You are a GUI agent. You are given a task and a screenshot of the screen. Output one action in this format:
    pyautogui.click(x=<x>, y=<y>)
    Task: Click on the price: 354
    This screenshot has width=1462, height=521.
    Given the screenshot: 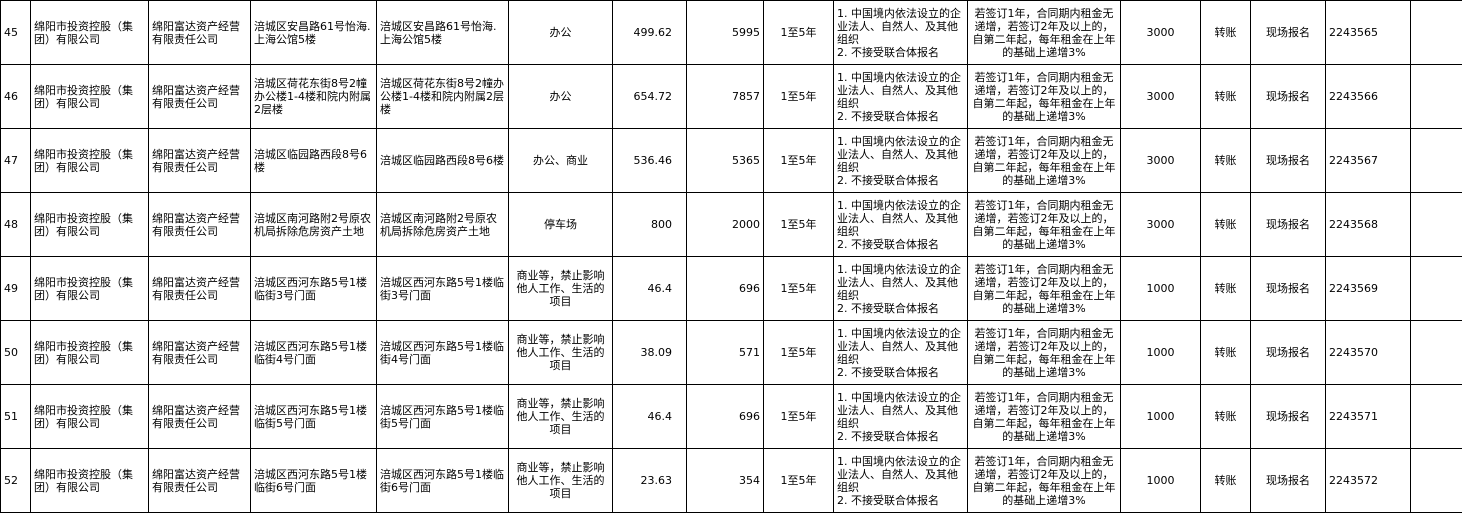 What is the action you would take?
    pyautogui.click(x=725, y=480)
    